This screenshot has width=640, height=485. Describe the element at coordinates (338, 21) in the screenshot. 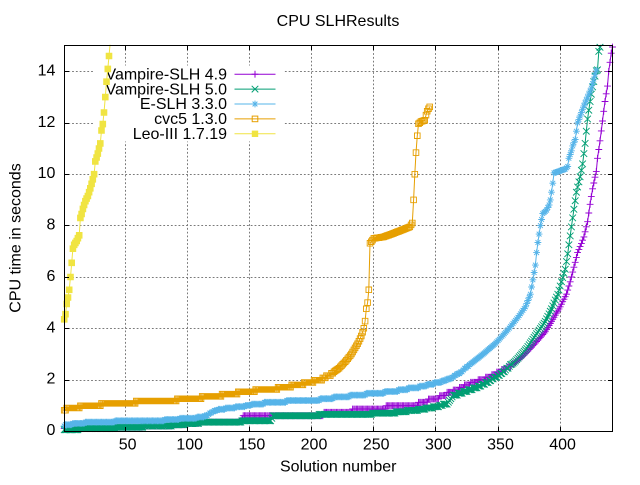

I see `svg-text: CPU SLHResults` at that location.